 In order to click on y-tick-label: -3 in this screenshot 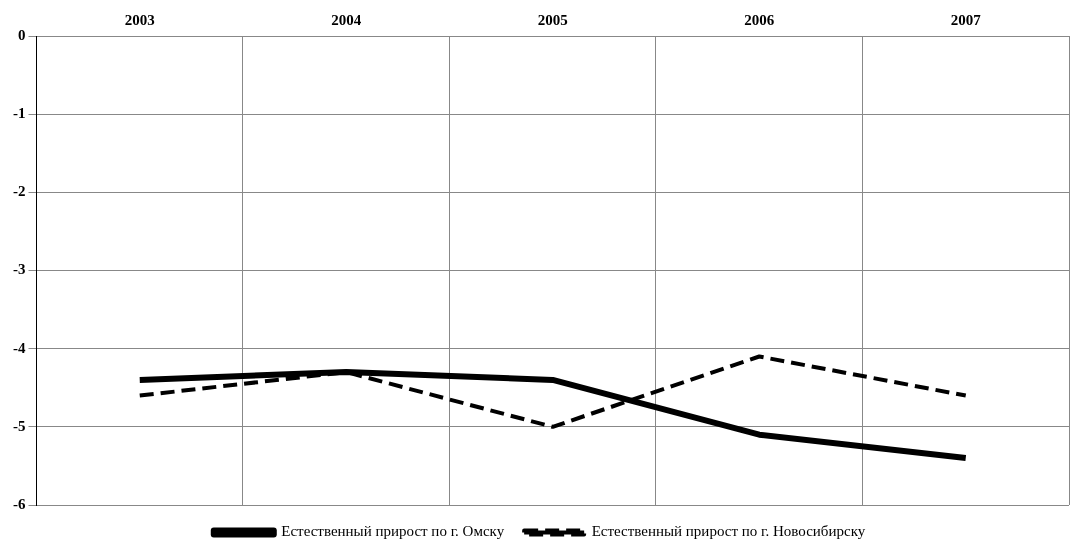, I will do `click(19, 269)`.